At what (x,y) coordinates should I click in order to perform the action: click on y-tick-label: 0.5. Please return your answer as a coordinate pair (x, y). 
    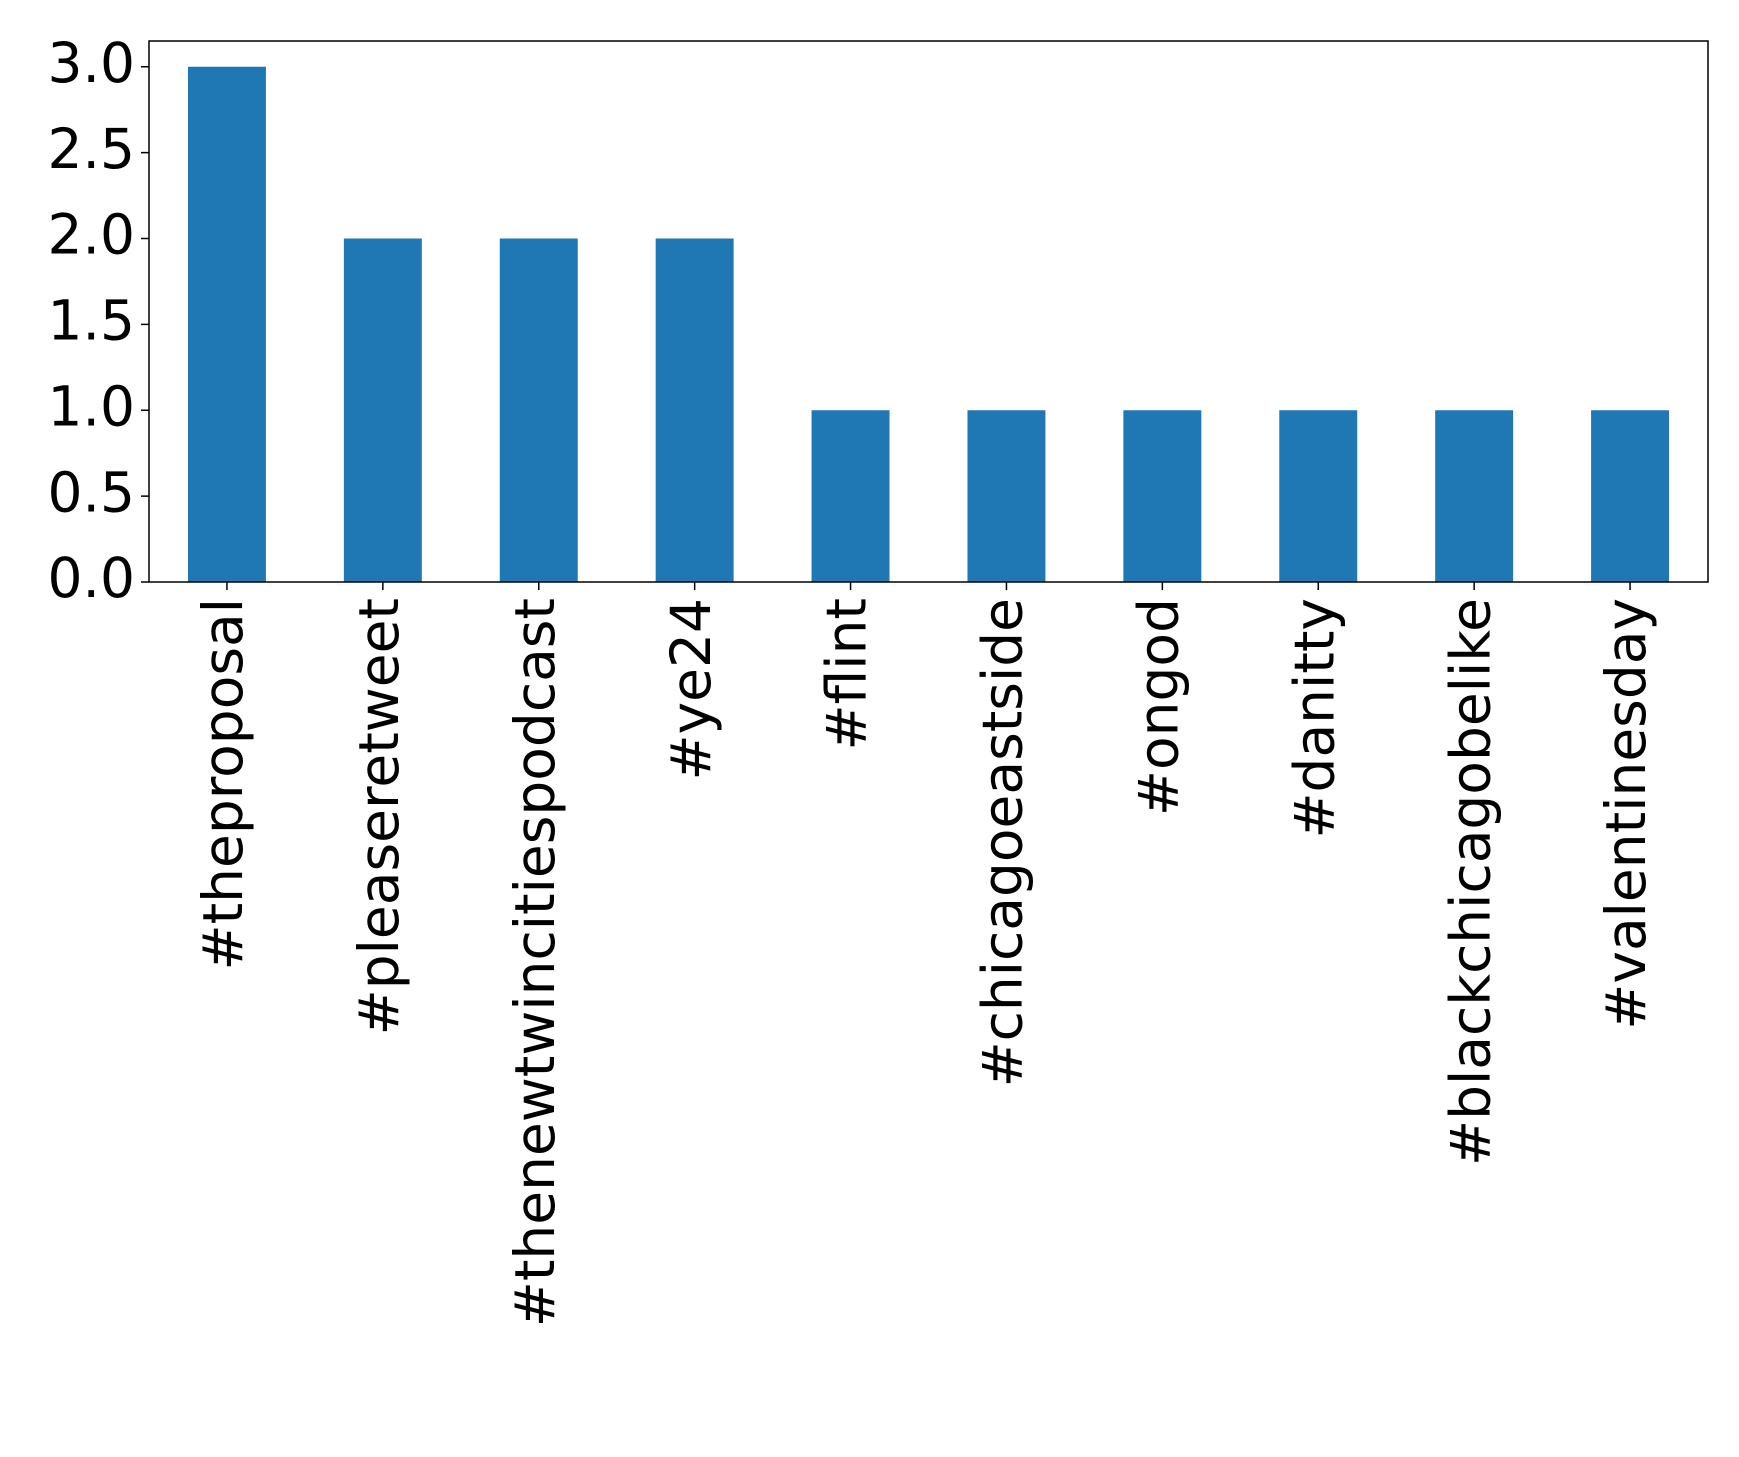
    Looking at the image, I should click on (91, 492).